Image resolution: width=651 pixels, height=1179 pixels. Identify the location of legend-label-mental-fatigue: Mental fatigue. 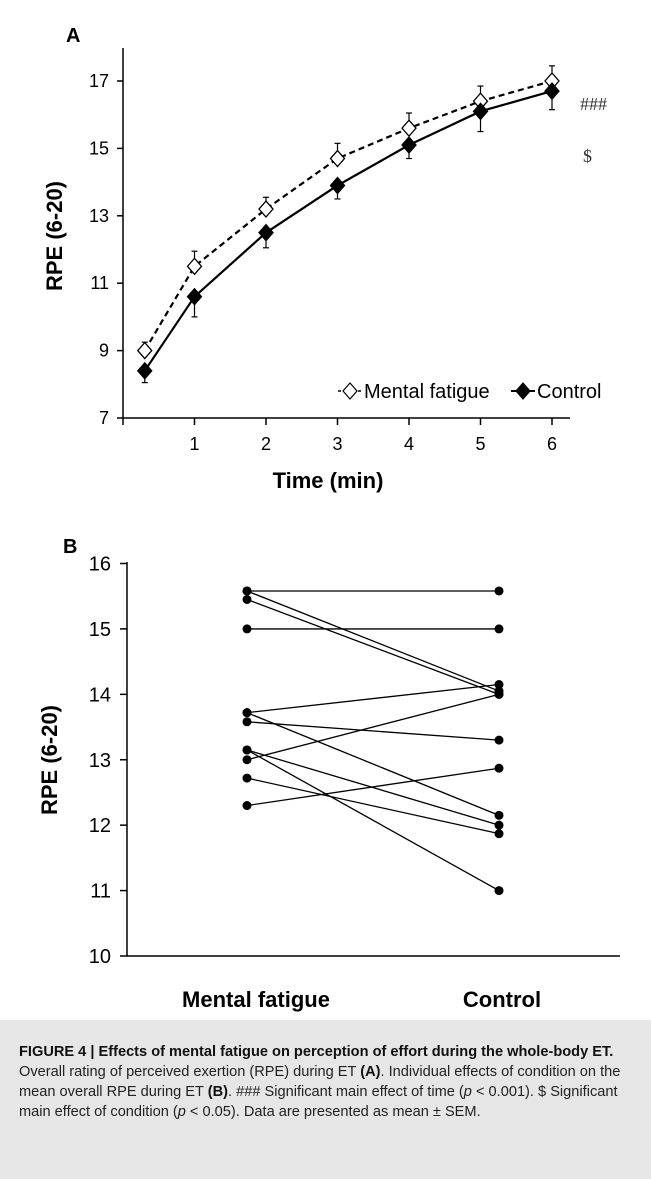
(427, 392).